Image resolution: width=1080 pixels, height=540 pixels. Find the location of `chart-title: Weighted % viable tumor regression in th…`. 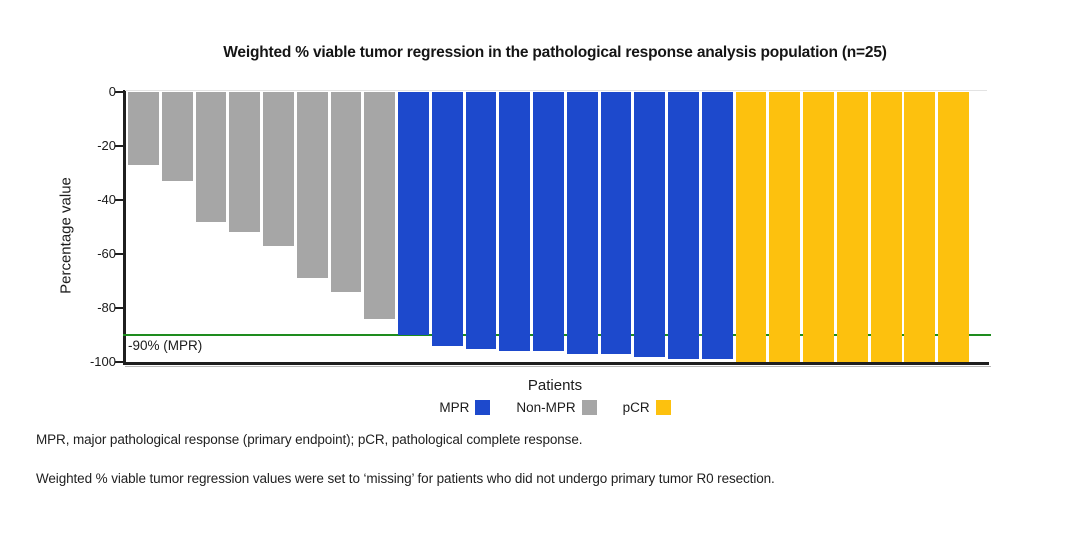

chart-title: Weighted % viable tumor regression in th… is located at coordinates (555, 52).